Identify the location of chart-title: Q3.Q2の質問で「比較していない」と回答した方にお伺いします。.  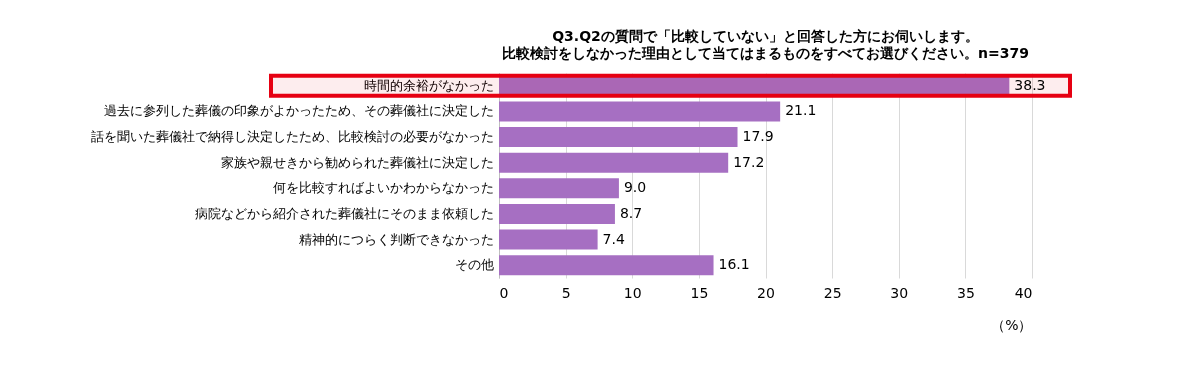
(765, 36).